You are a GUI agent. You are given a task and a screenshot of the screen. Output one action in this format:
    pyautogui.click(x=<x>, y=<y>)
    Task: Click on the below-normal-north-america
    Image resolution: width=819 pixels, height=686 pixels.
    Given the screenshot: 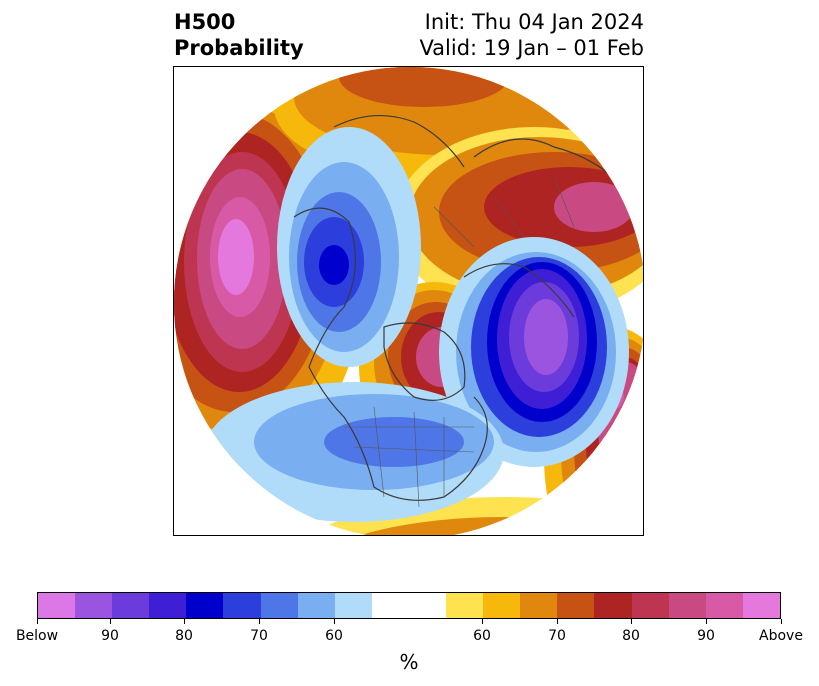 What is the action you would take?
    pyautogui.click(x=354, y=452)
    